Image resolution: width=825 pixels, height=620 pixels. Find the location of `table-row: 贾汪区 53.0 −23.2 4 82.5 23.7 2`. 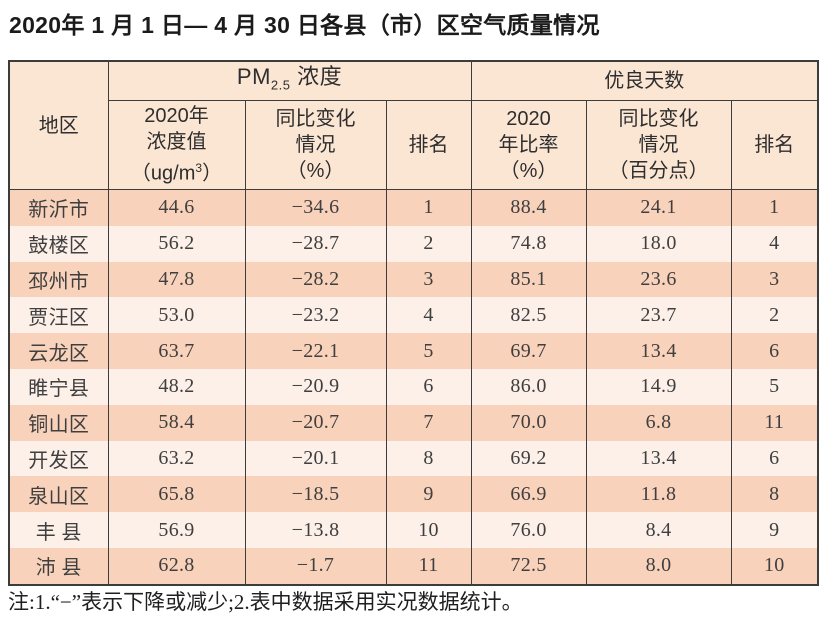

table-row: 贾汪区 53.0 −23.2 4 82.5 23.7 2 is located at coordinates (413, 315).